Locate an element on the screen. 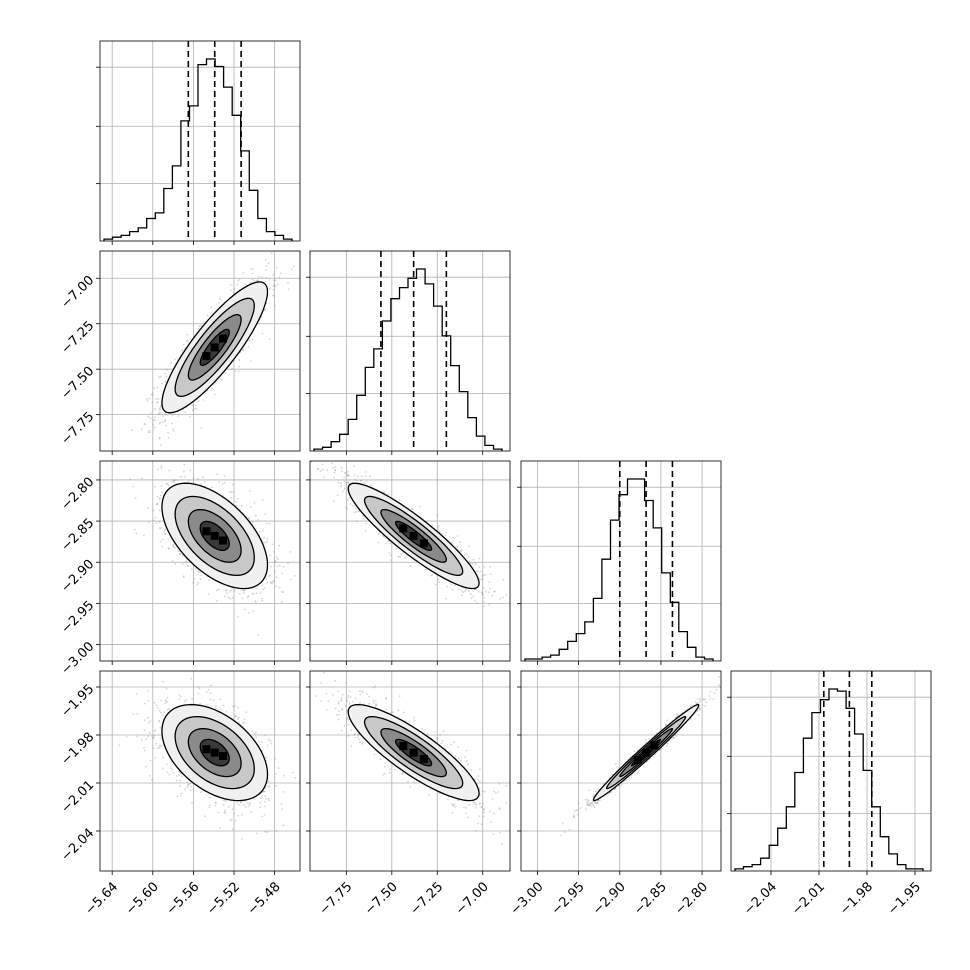  density-cell is located at coordinates (214, 535).